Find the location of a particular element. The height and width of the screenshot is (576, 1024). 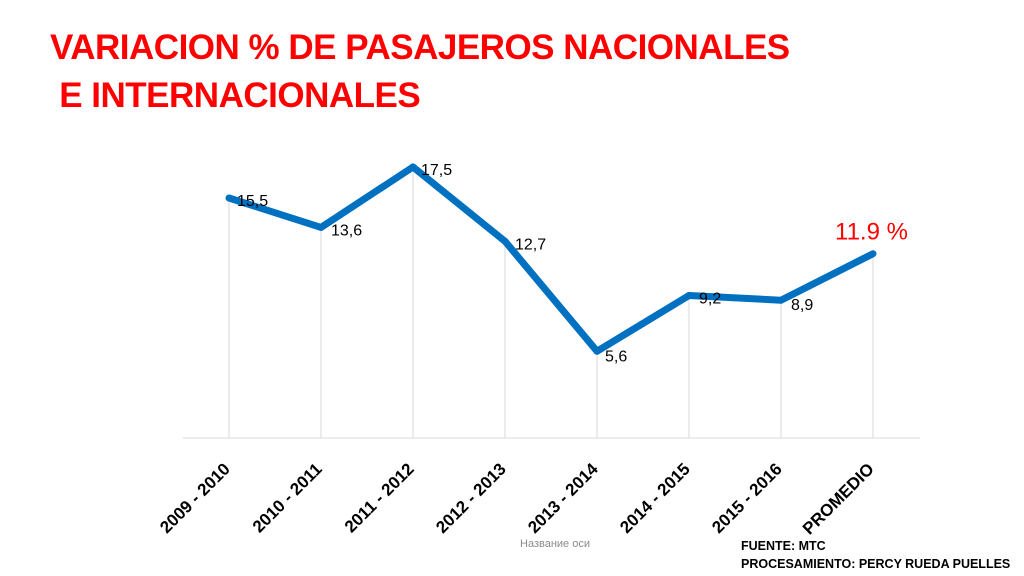

source-line: FUENTE: MTC is located at coordinates (783, 546).